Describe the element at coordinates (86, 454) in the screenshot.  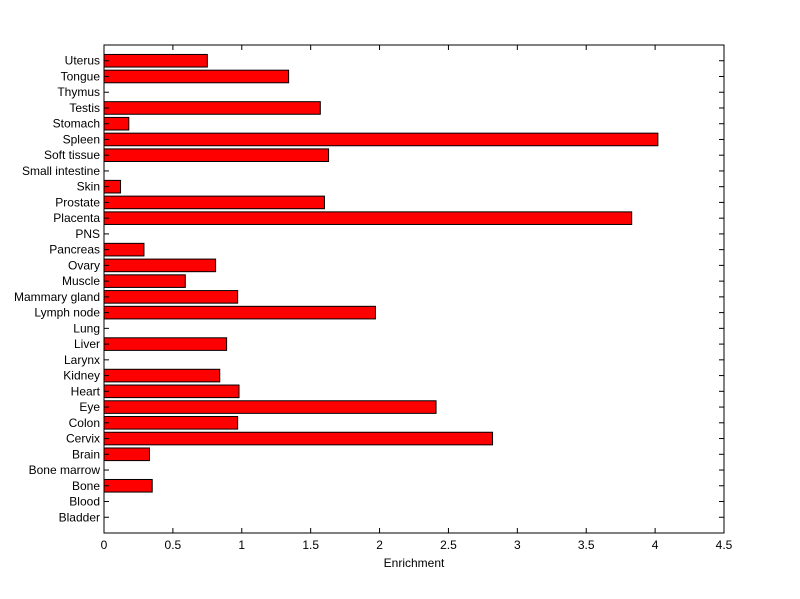
I see `y-tick-label: Brain` at that location.